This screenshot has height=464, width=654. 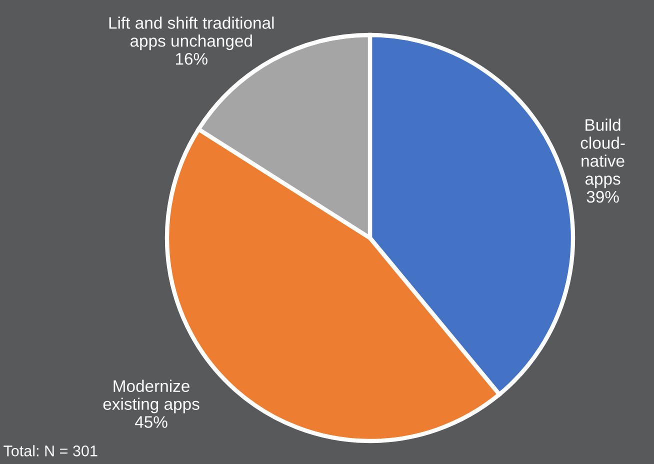 What do you see at coordinates (602, 153) in the screenshot?
I see `slice-label: Build cloud- native apps` at bounding box center [602, 153].